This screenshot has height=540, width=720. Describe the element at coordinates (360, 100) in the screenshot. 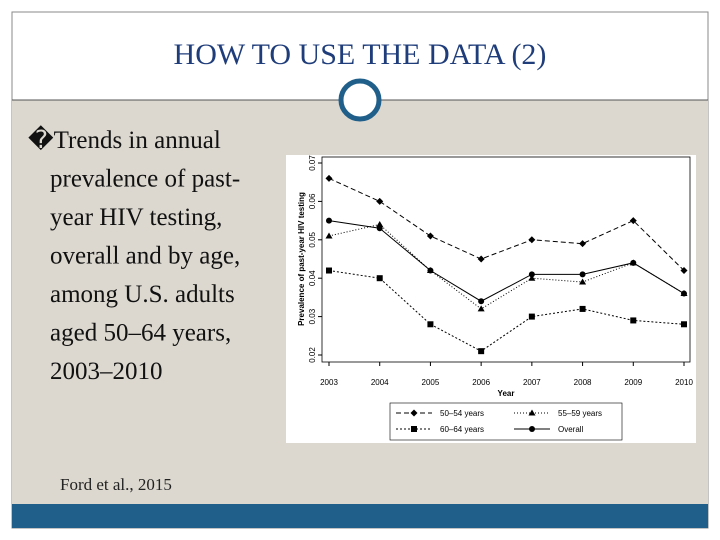

I see `divider-circle` at that location.